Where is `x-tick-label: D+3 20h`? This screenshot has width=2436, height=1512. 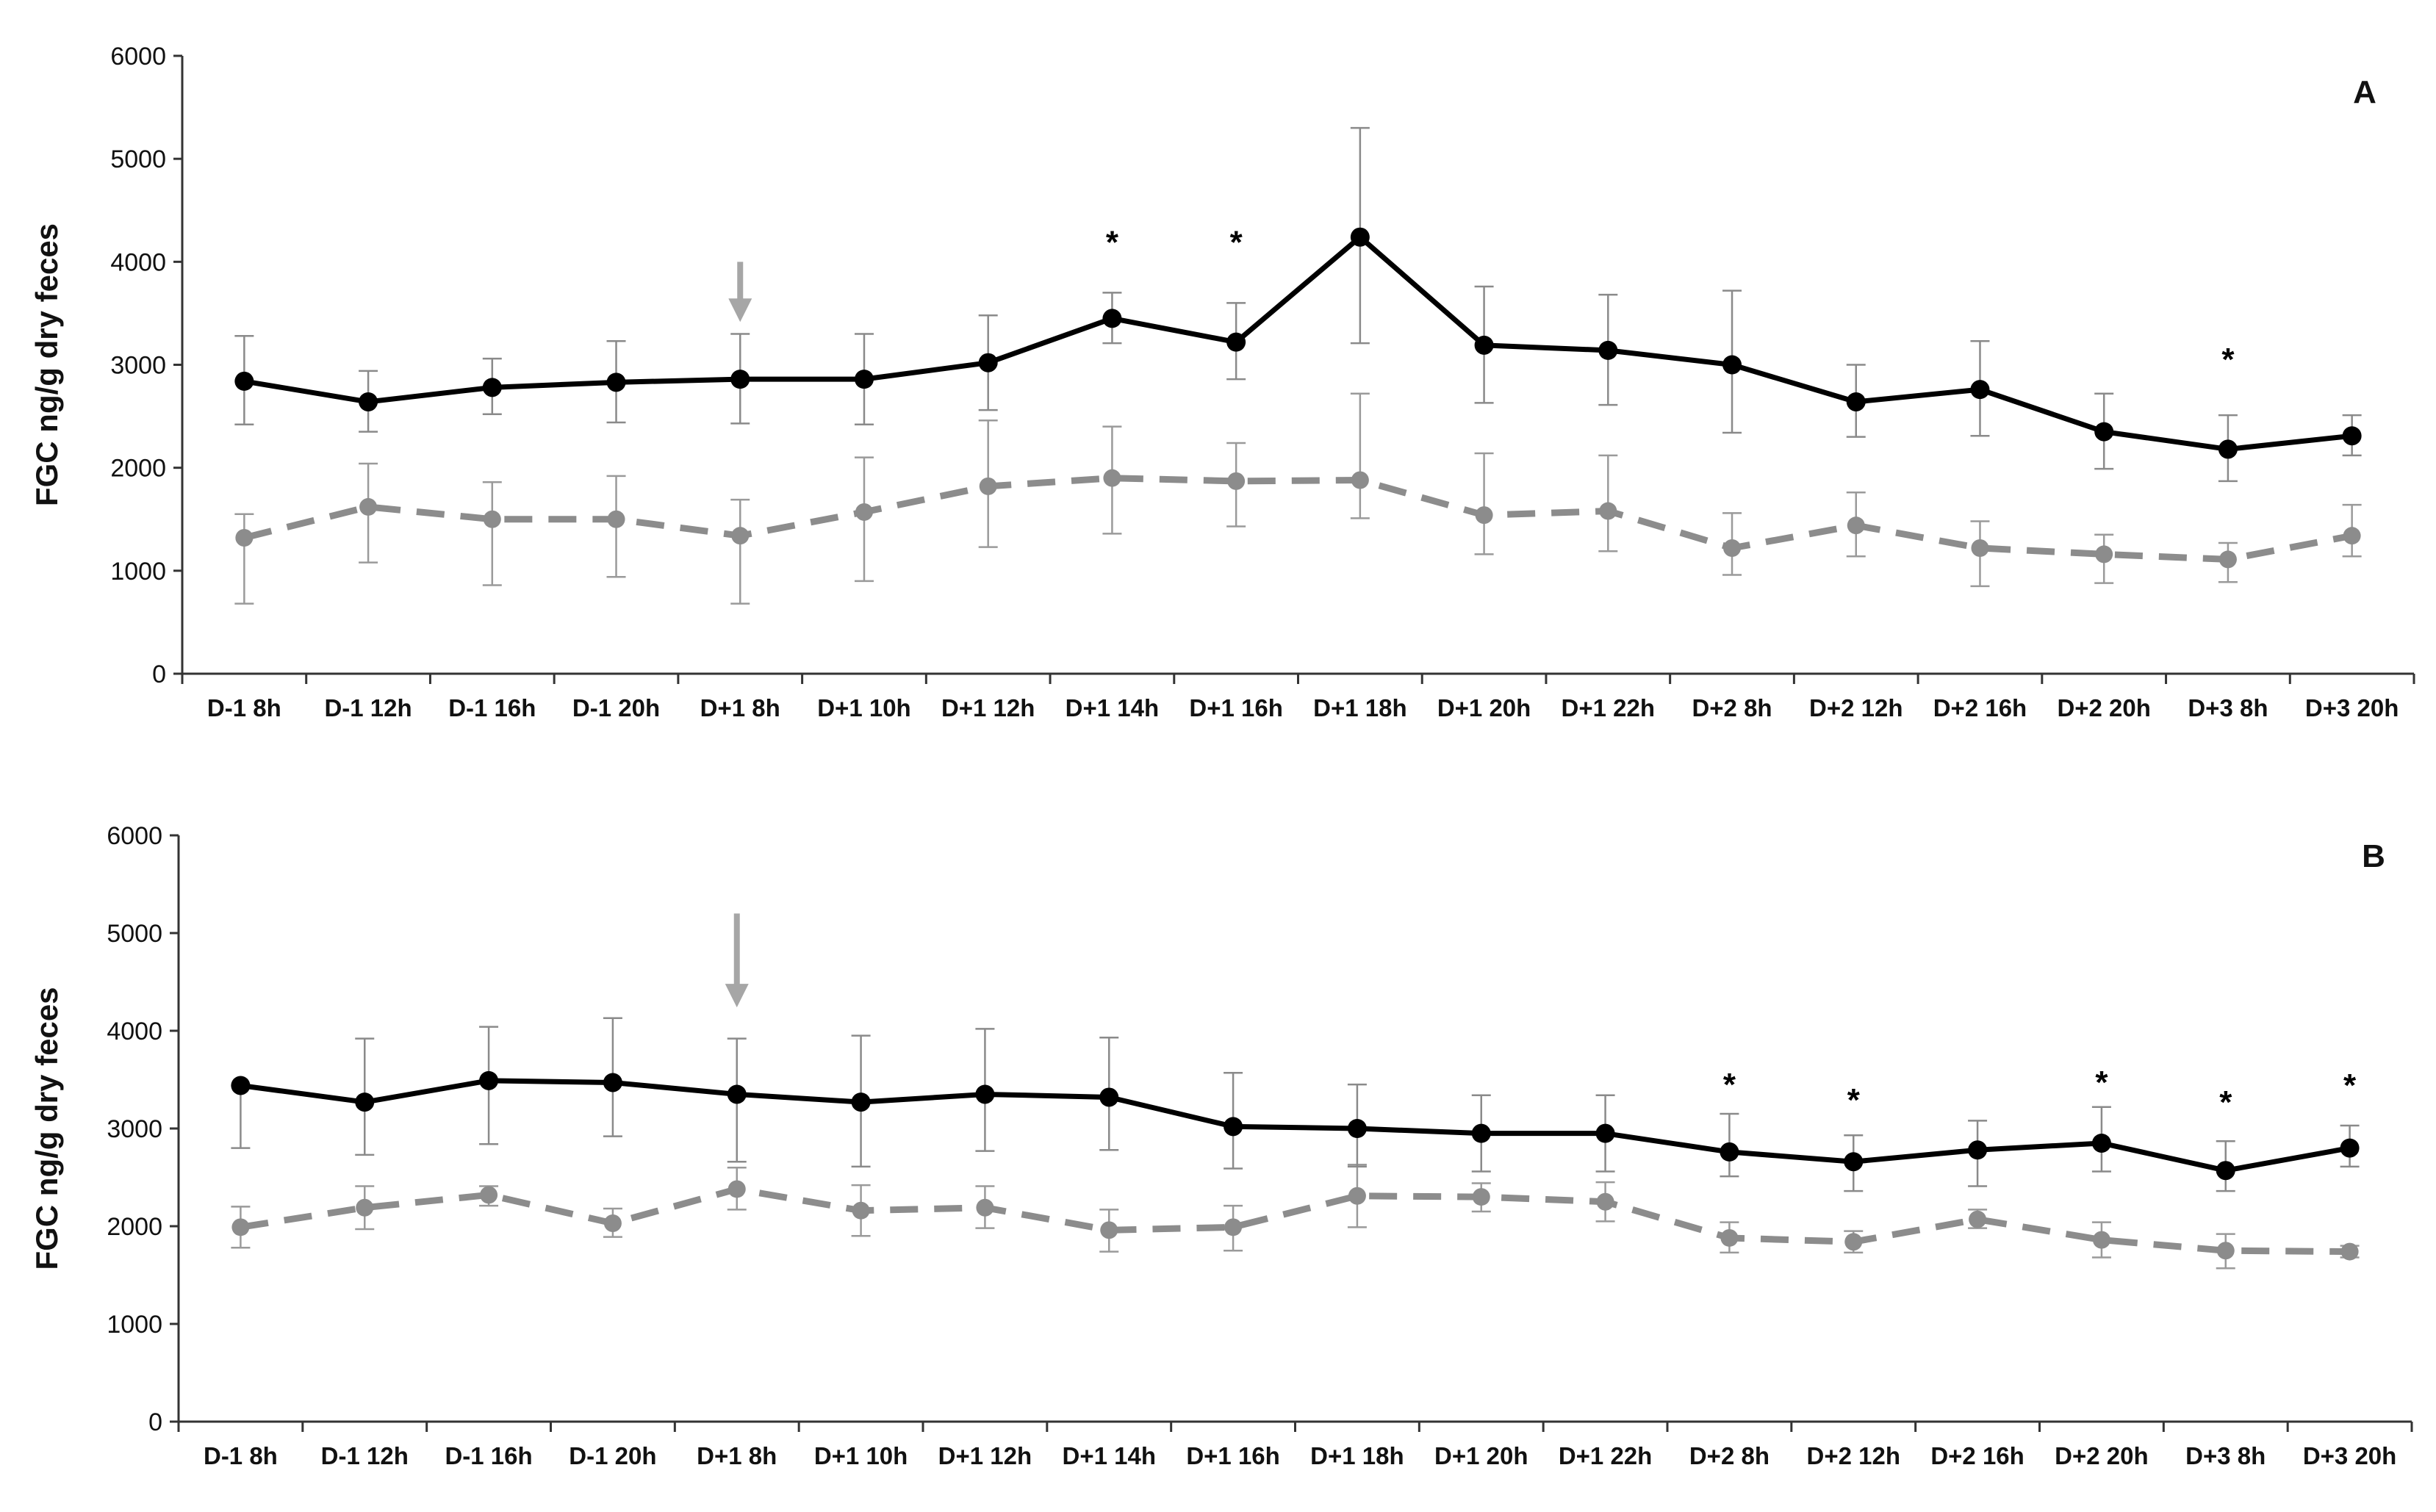
x-tick-label: D+3 20h is located at coordinates (2350, 1456).